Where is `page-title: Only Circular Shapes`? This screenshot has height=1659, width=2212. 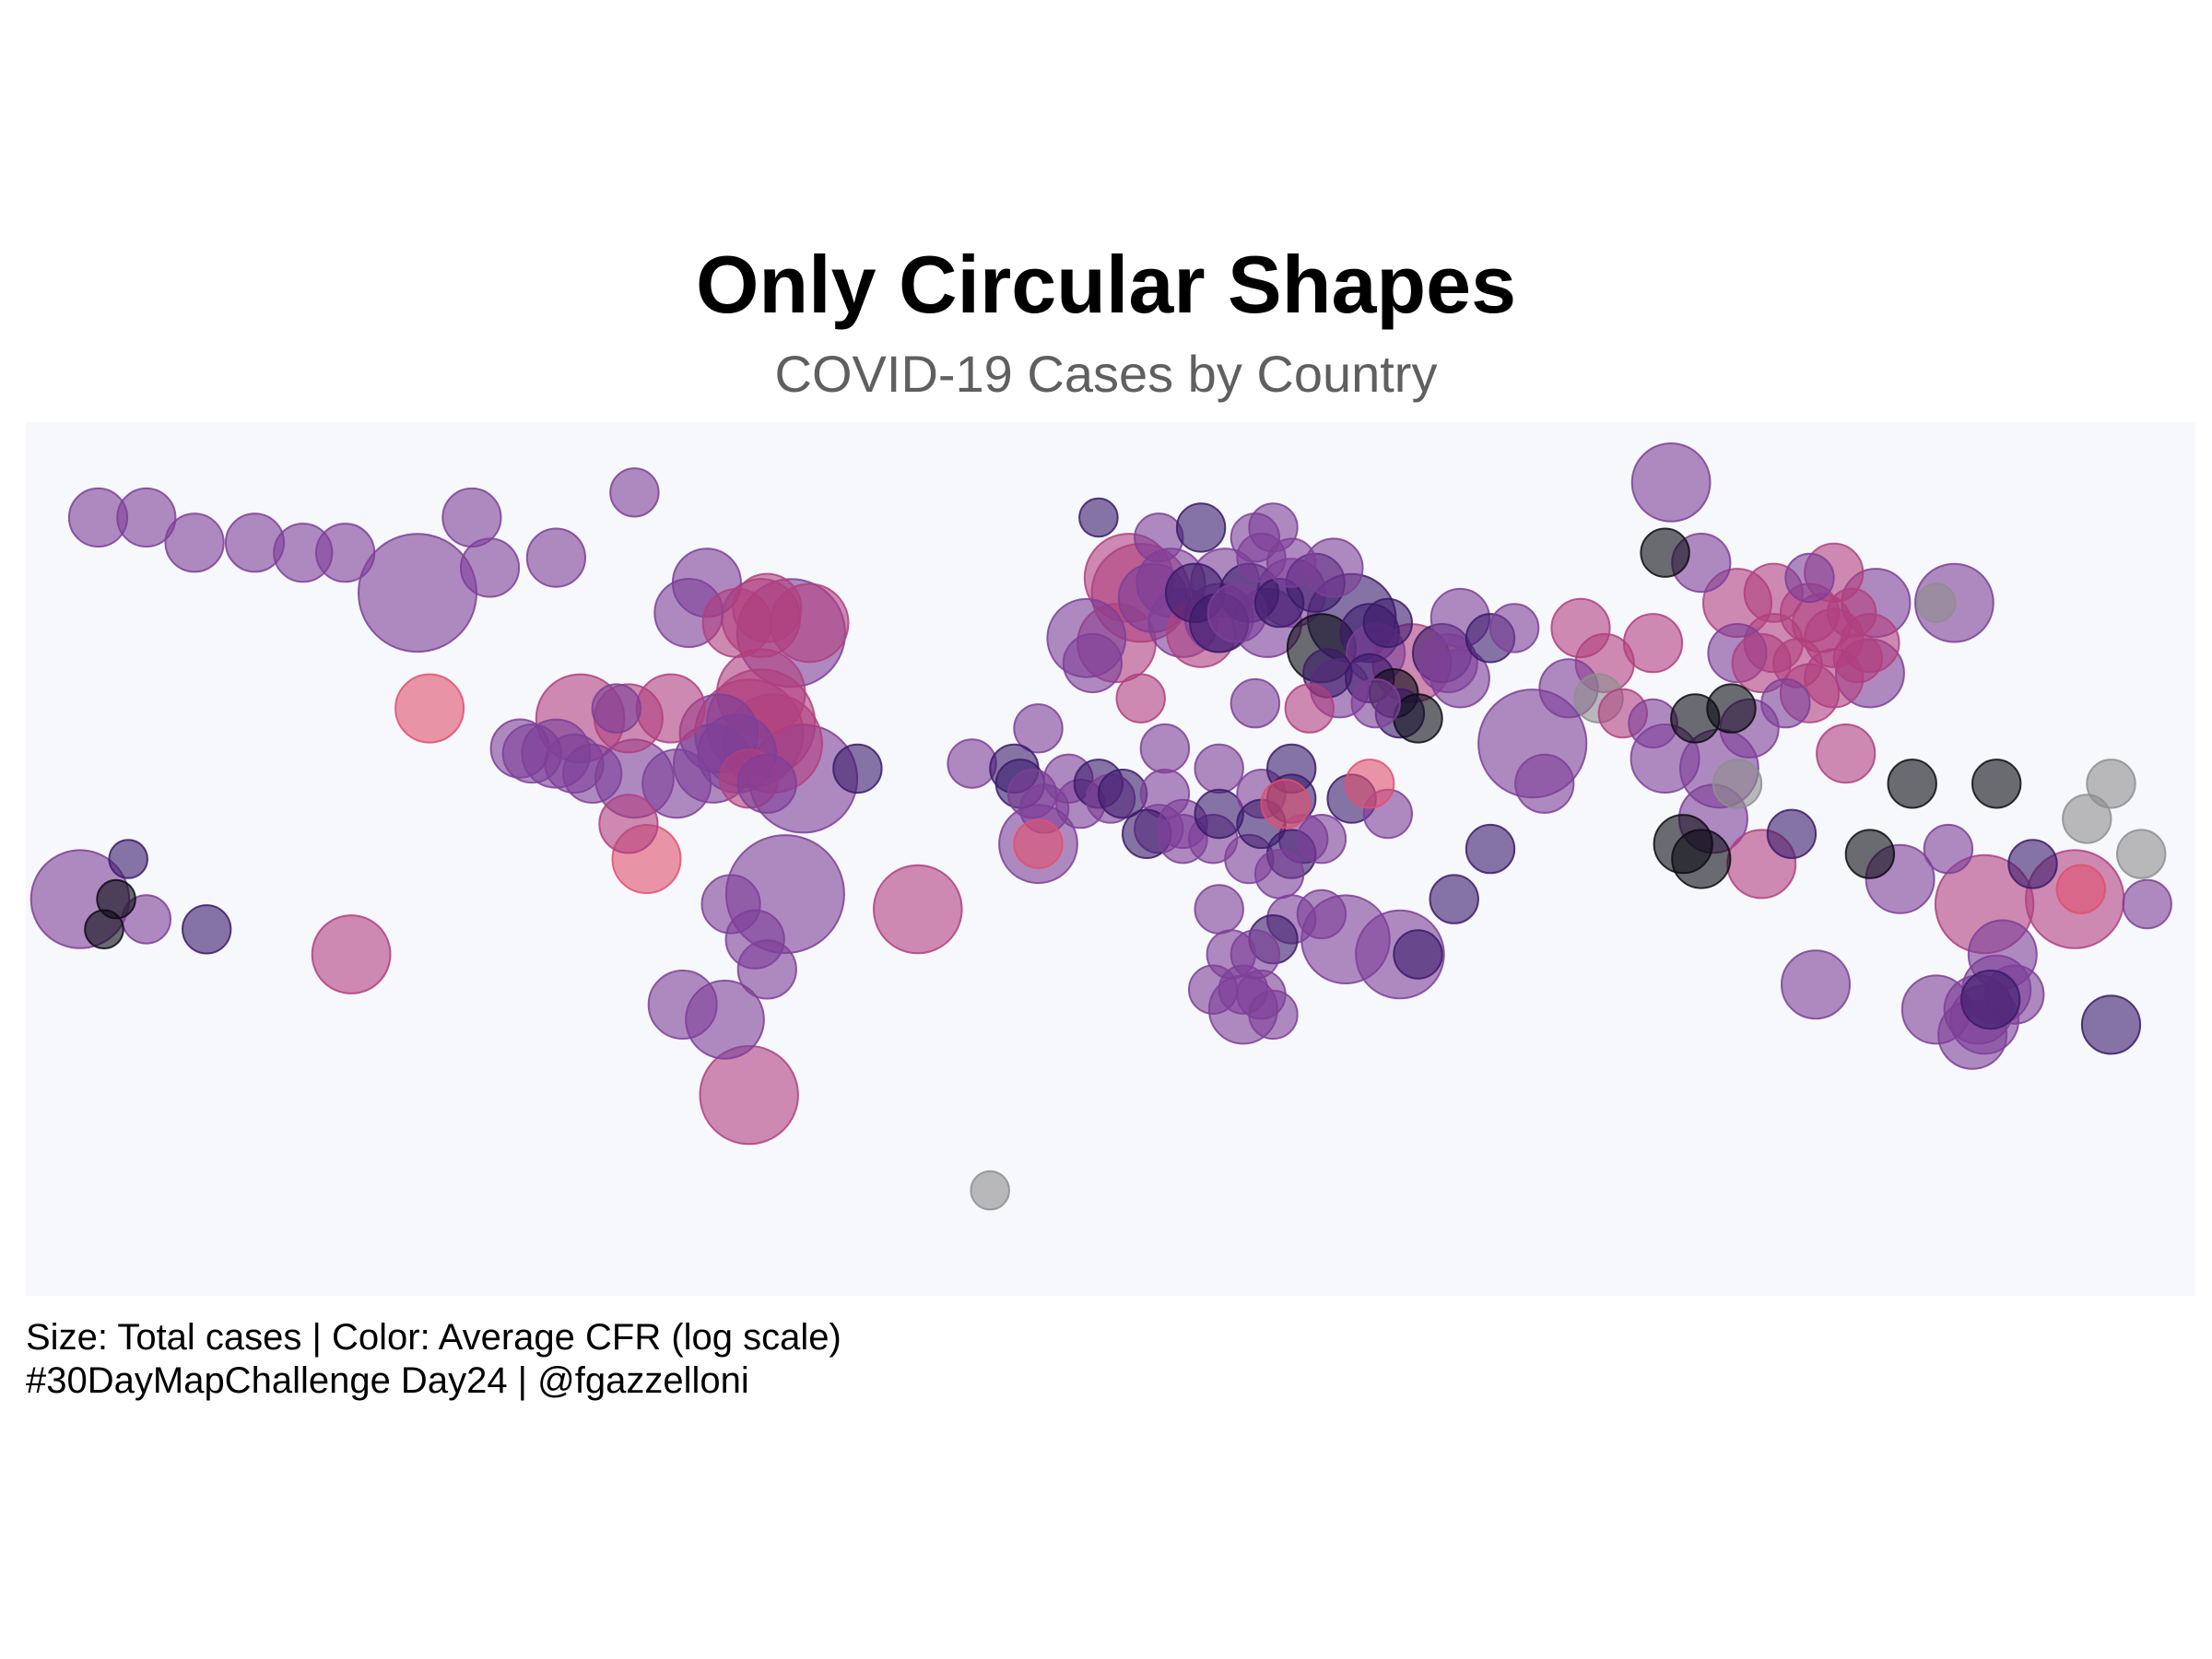 page-title: Only Circular Shapes is located at coordinates (1106, 284).